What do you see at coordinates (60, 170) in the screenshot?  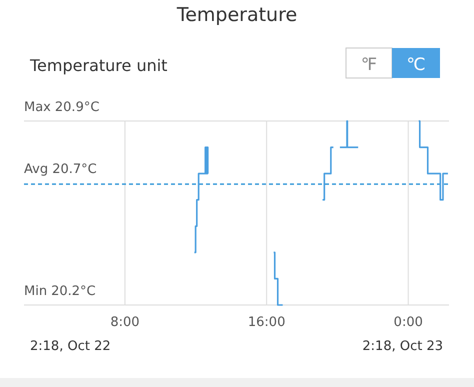 I see `ref-line-label: Avg 20.7°C` at bounding box center [60, 170].